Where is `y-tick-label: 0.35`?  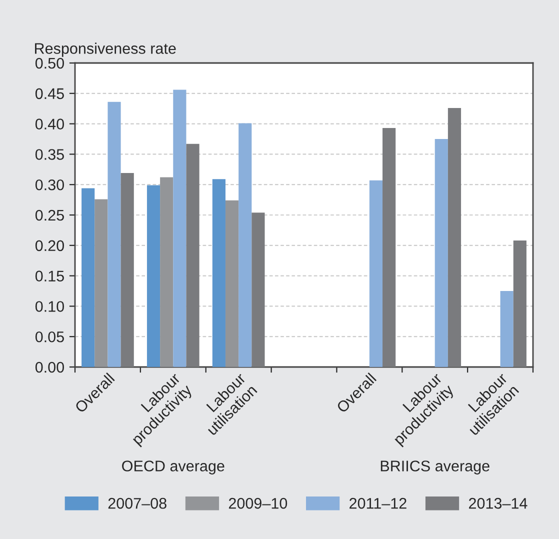 y-tick-label: 0.35 is located at coordinates (49, 154).